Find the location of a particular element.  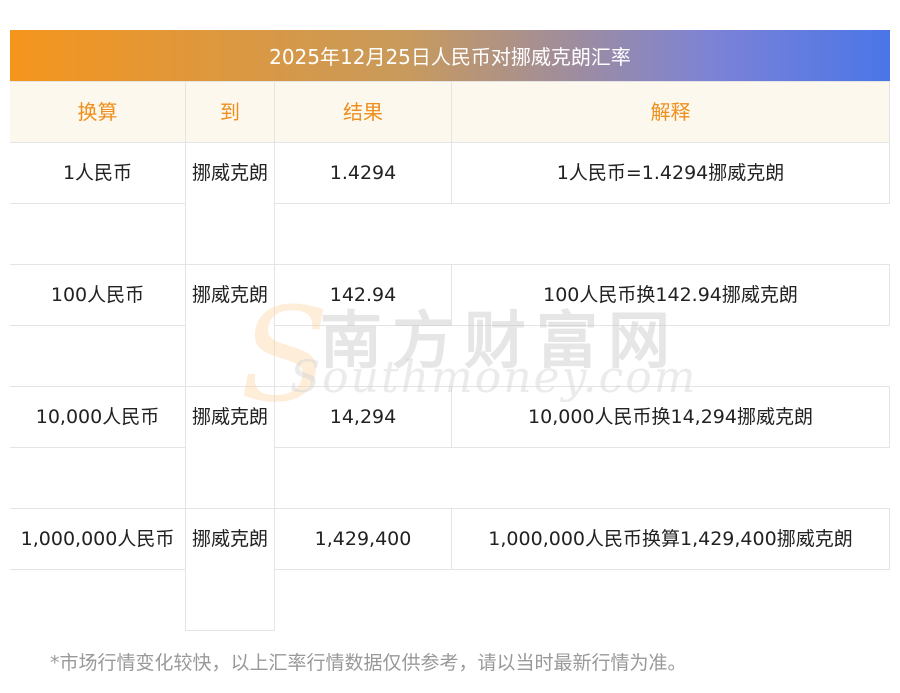

cell-from: 1,000,000人民币 is located at coordinates (98, 539).